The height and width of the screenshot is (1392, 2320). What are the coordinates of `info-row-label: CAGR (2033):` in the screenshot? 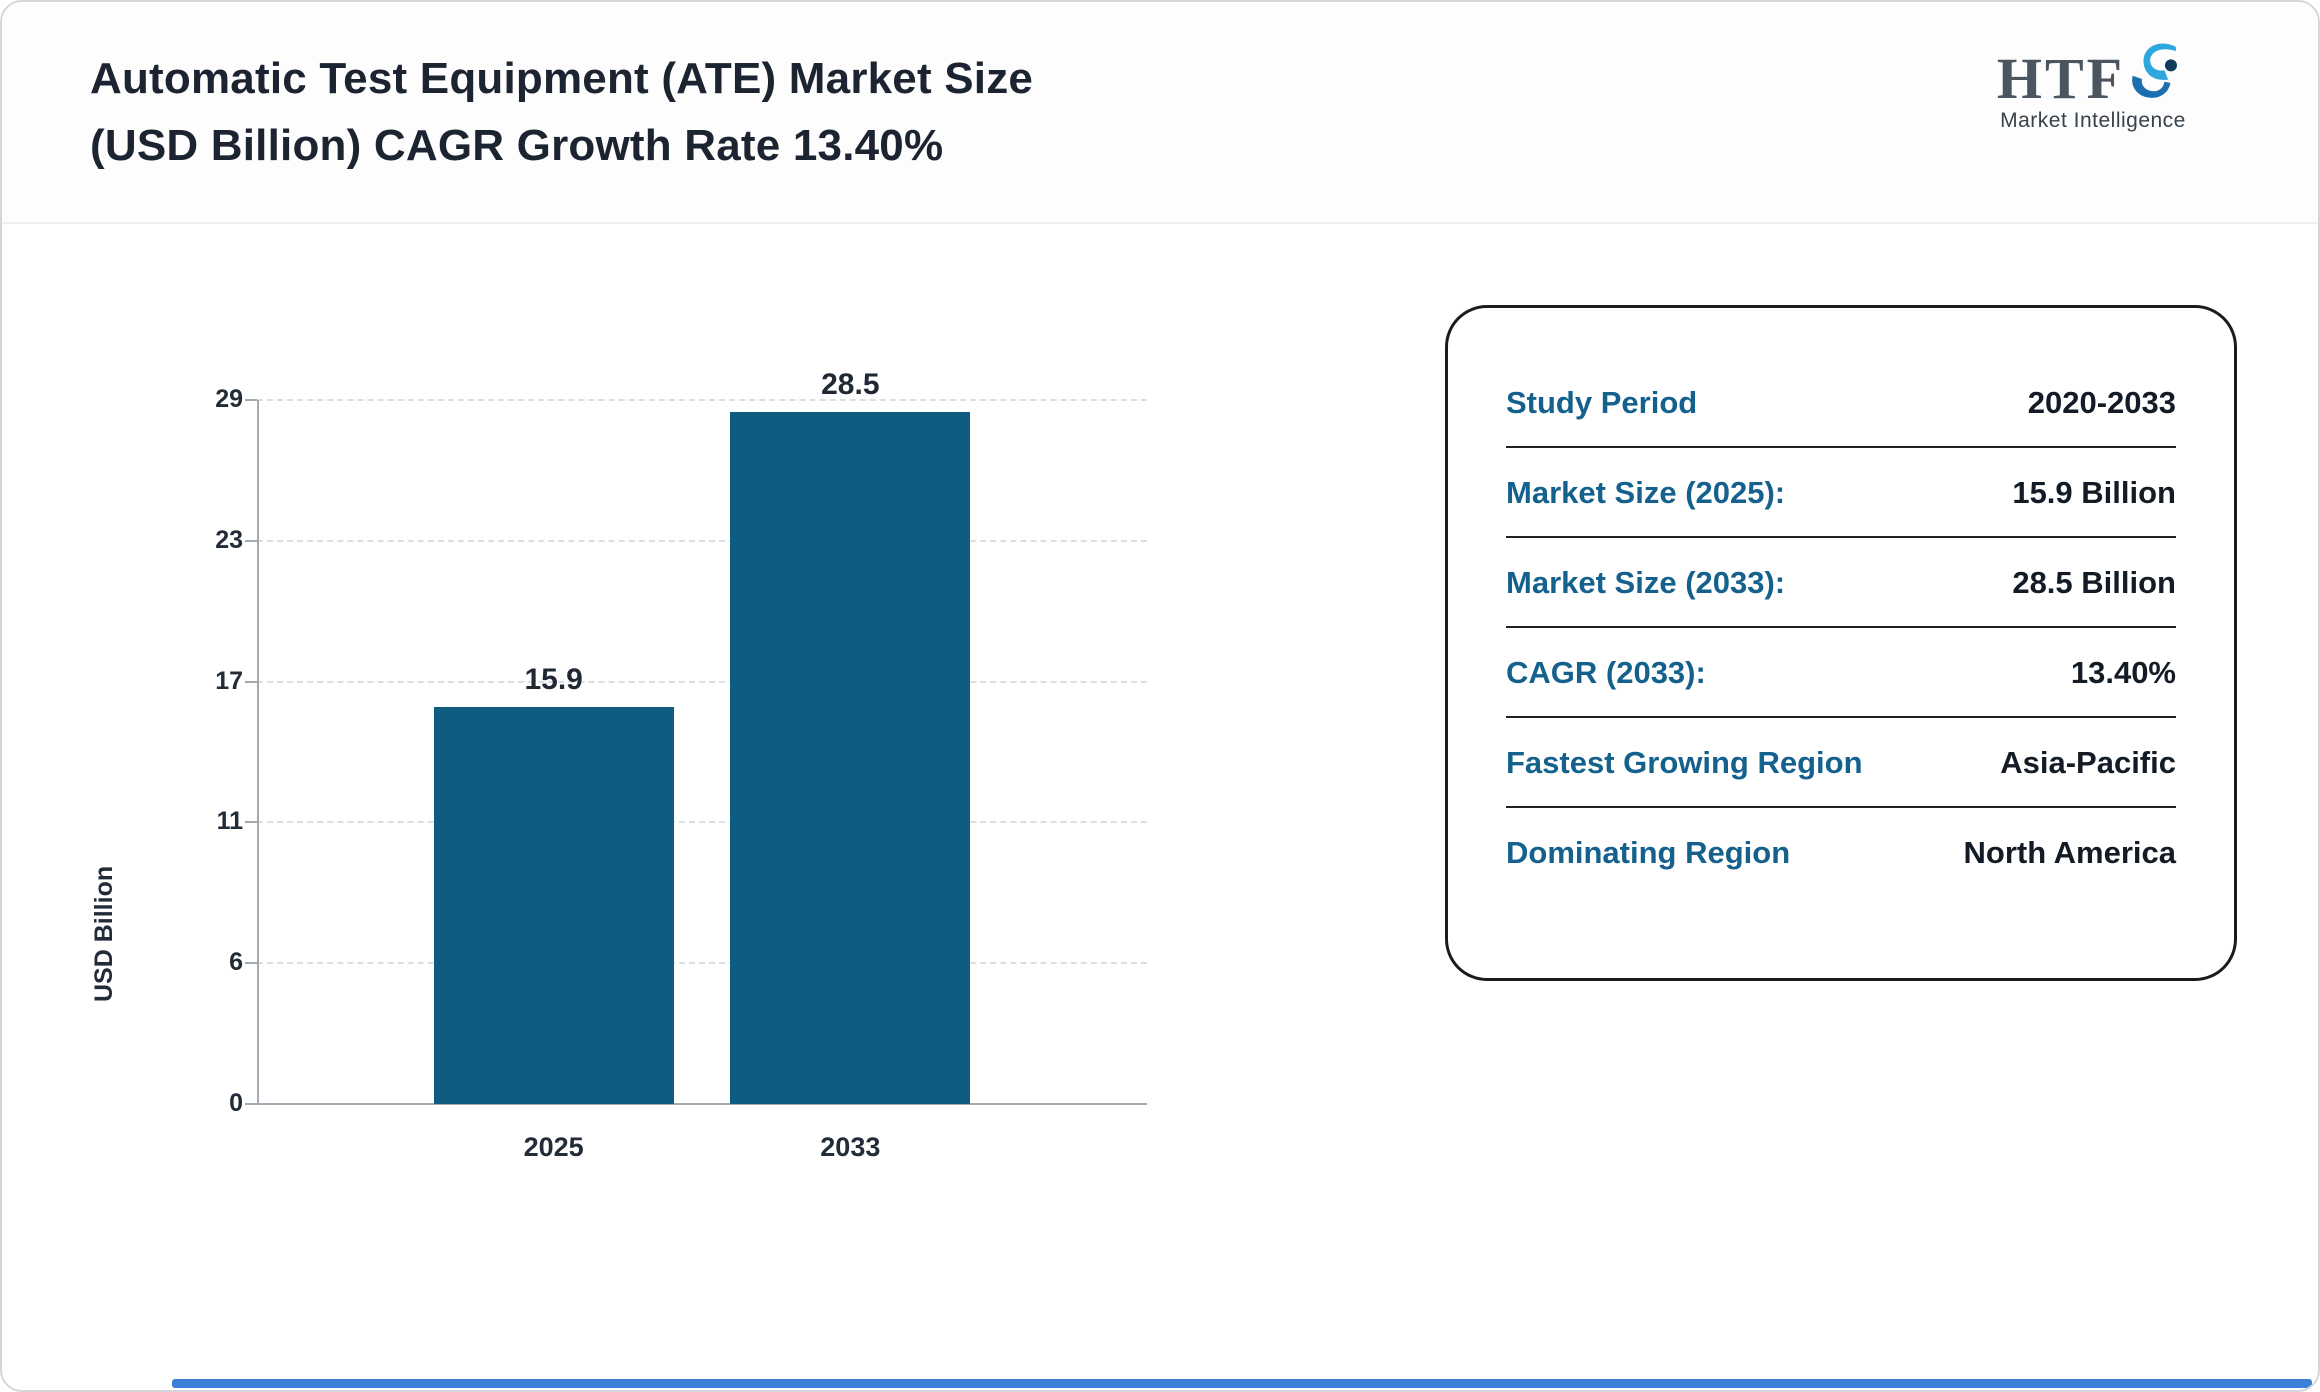 It's located at (1606, 672).